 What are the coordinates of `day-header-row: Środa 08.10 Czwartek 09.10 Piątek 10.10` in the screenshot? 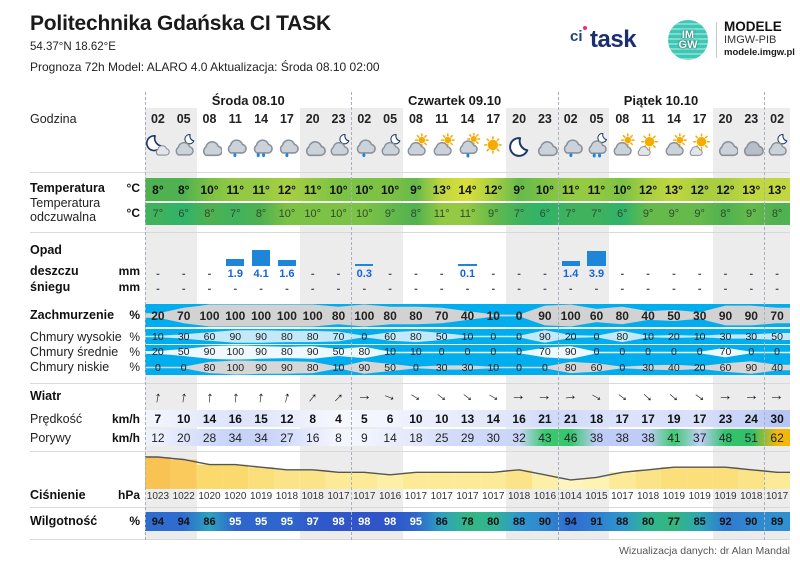 It's located at (467, 100).